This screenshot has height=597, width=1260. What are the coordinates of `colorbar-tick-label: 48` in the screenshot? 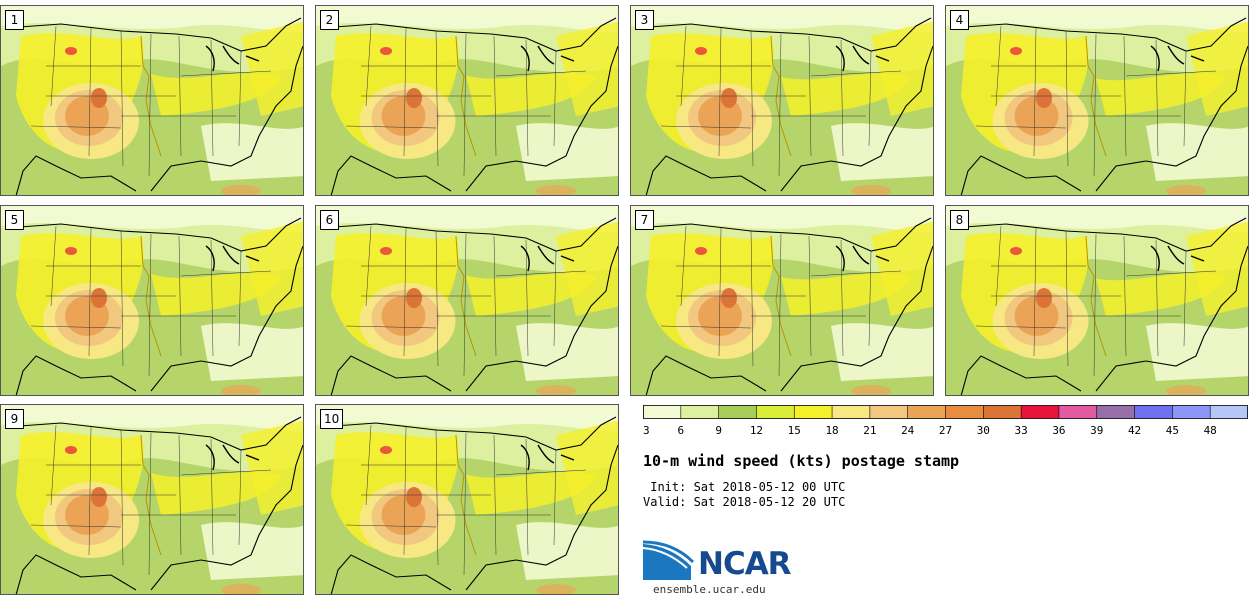 It's located at (1210, 429).